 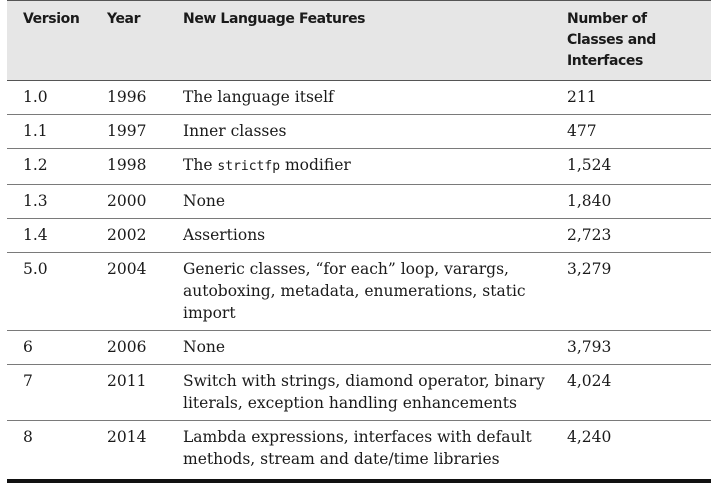 What do you see at coordinates (633, 201) in the screenshot?
I see `count-cell: 1,840` at bounding box center [633, 201].